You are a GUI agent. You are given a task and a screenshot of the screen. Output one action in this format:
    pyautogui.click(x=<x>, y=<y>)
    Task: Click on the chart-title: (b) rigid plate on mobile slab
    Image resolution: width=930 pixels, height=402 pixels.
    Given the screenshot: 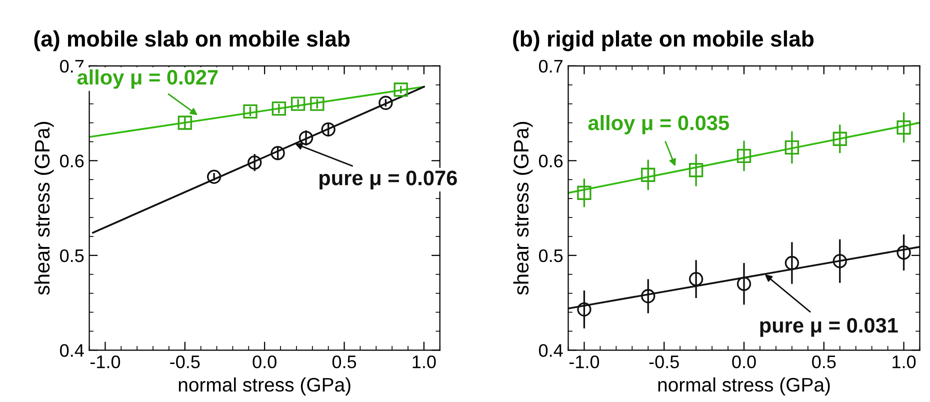 What is the action you would take?
    pyautogui.click(x=663, y=41)
    